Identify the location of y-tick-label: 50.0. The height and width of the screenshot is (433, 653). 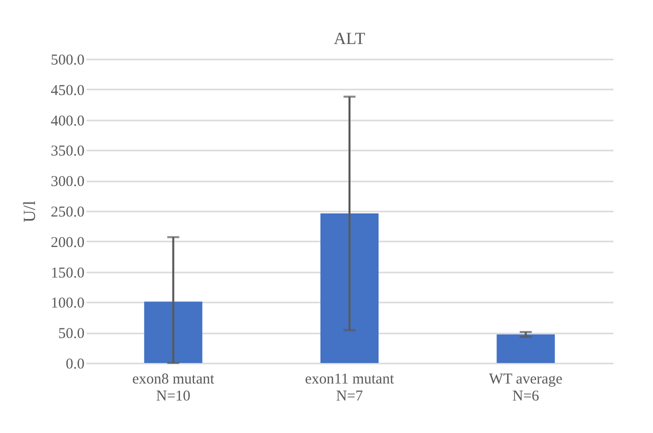
(71, 334).